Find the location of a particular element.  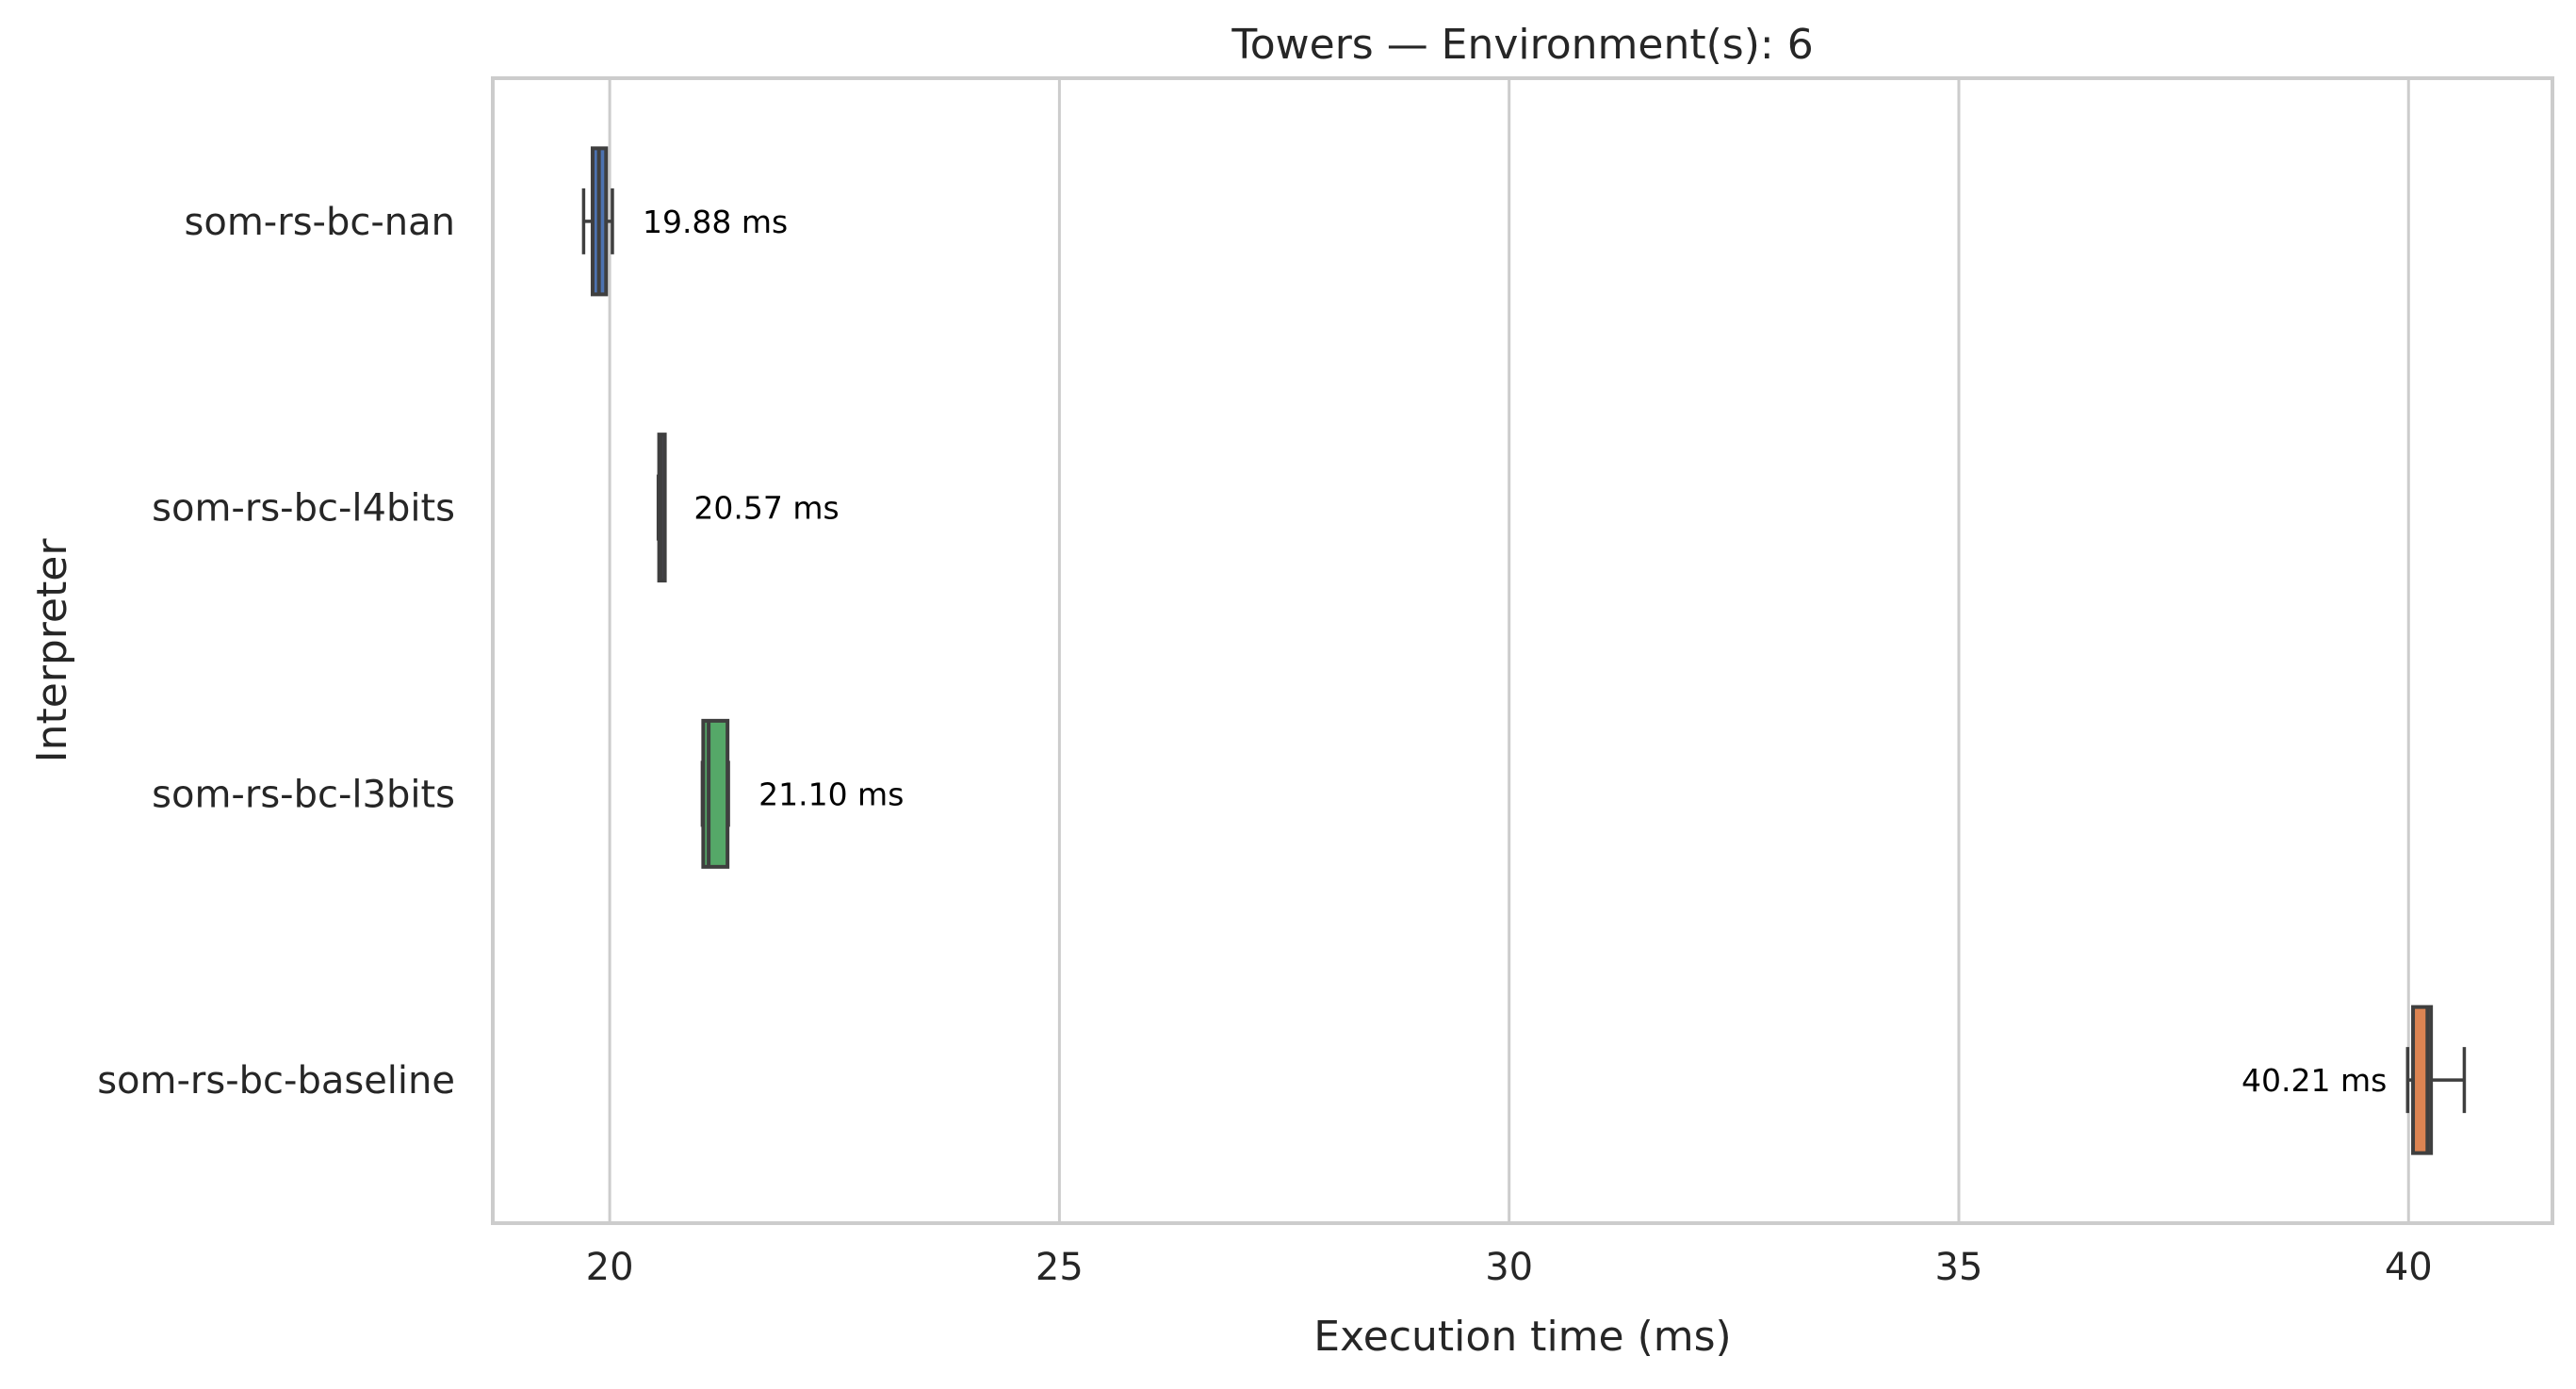

data-label: 20.57 ms is located at coordinates (766, 509).